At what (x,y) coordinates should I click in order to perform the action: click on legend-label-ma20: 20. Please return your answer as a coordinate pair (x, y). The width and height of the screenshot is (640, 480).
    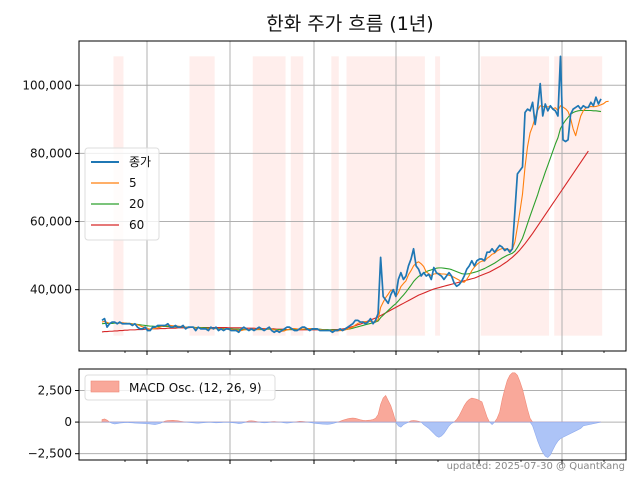
    Looking at the image, I should click on (136, 204).